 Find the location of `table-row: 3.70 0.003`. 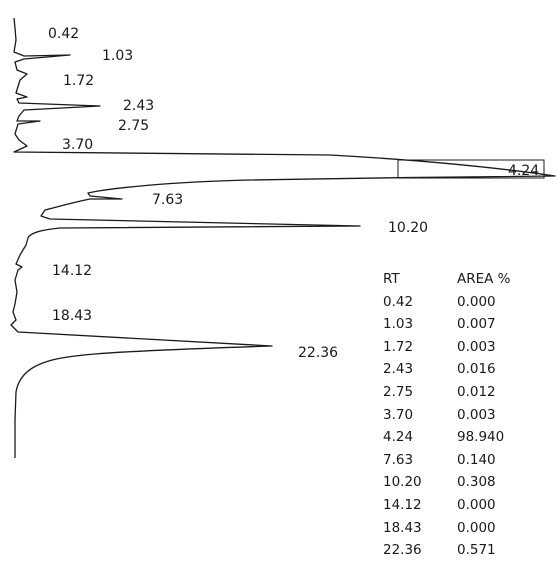

table-row: 3.70 0.003 is located at coordinates (465, 415).